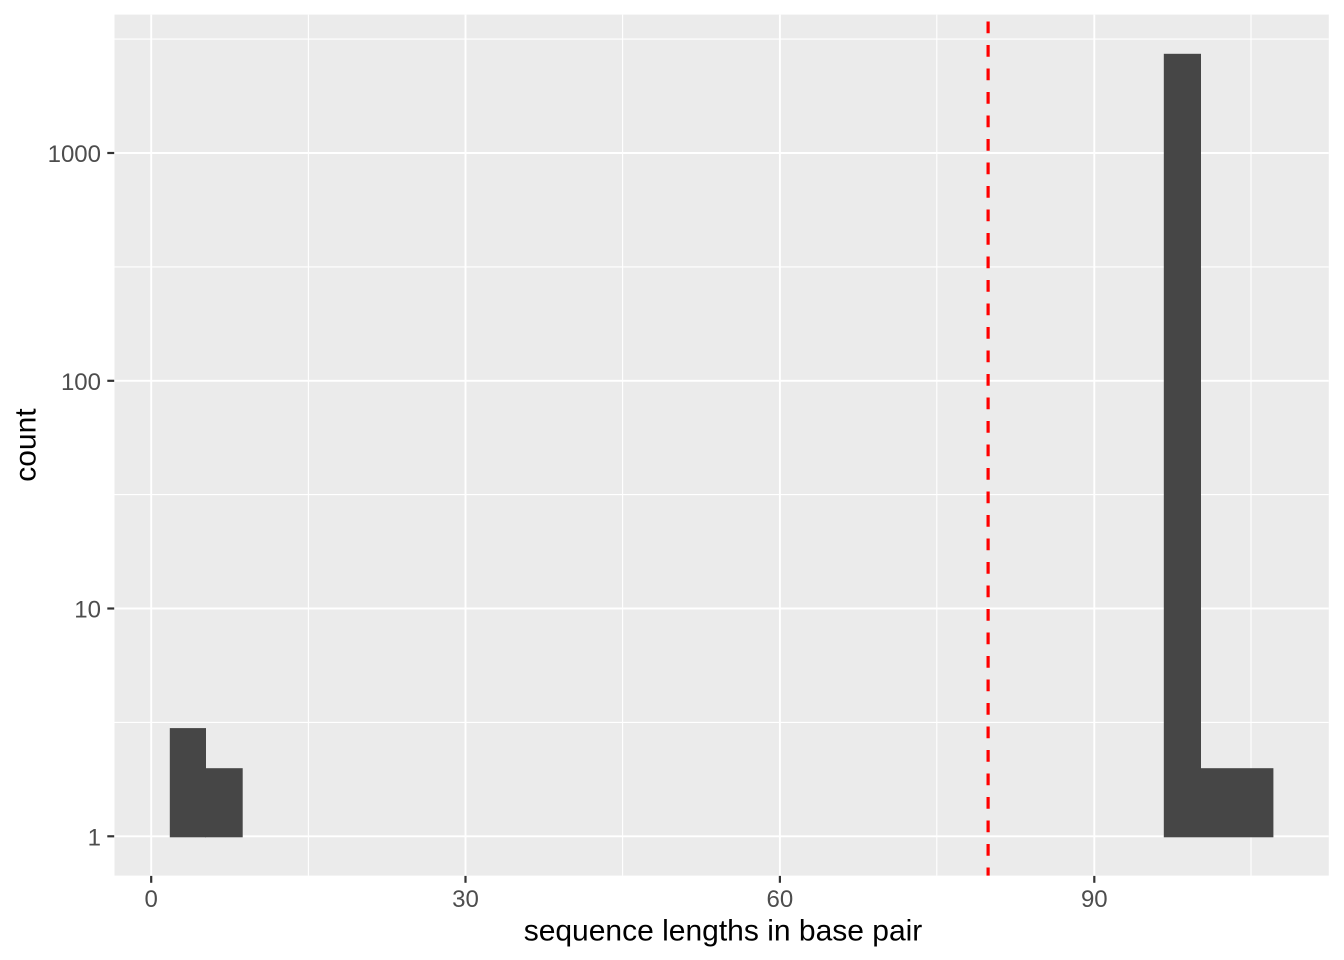 The image size is (1344, 960). I want to click on svg-text: 0, so click(151, 899).